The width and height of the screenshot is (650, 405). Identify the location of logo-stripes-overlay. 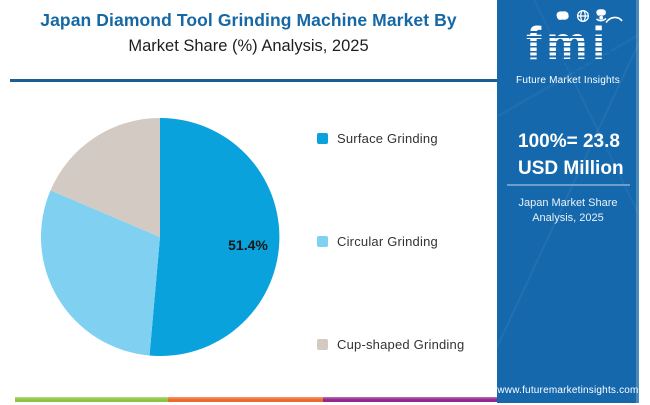
(568, 50).